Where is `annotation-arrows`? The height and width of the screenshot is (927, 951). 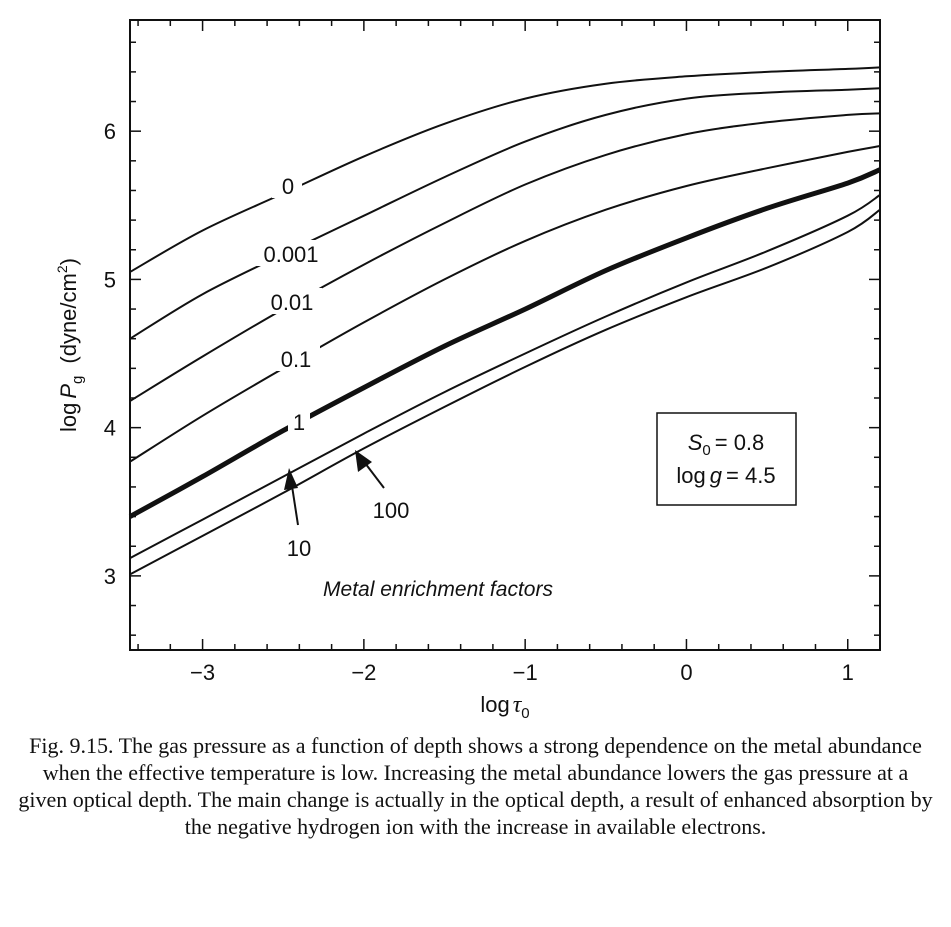
annotation-arrows is located at coordinates (334, 488).